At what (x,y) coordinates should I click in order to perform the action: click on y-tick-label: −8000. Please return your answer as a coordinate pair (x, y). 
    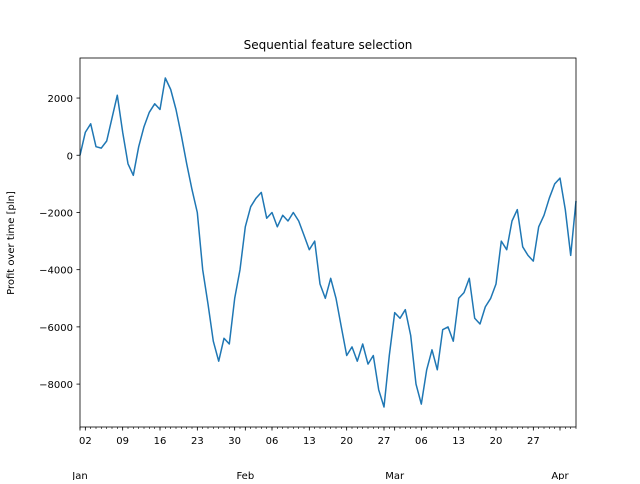
    Looking at the image, I should click on (56, 385).